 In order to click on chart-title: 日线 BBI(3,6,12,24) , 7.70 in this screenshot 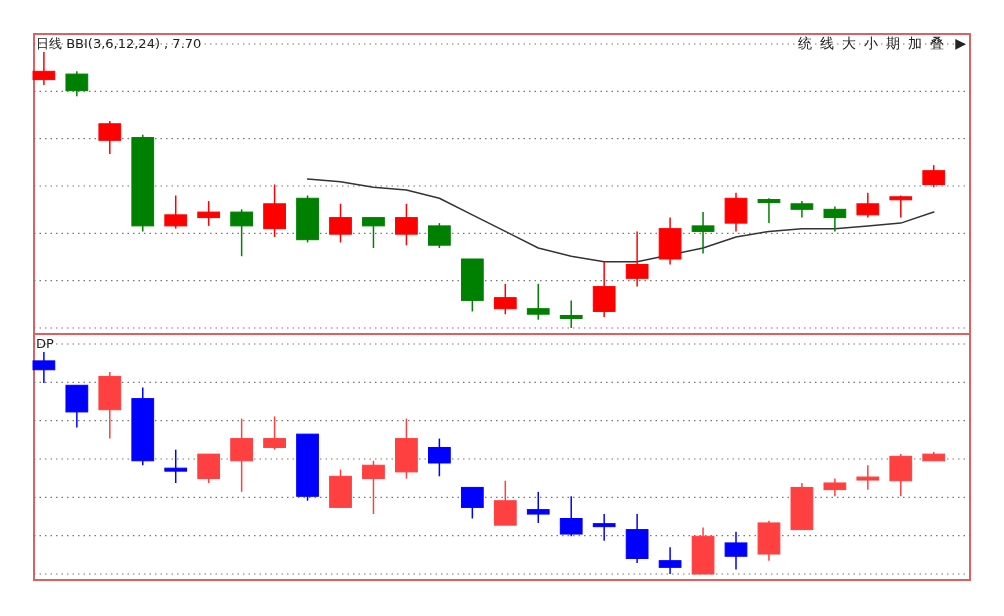, I will do `click(119, 43)`.